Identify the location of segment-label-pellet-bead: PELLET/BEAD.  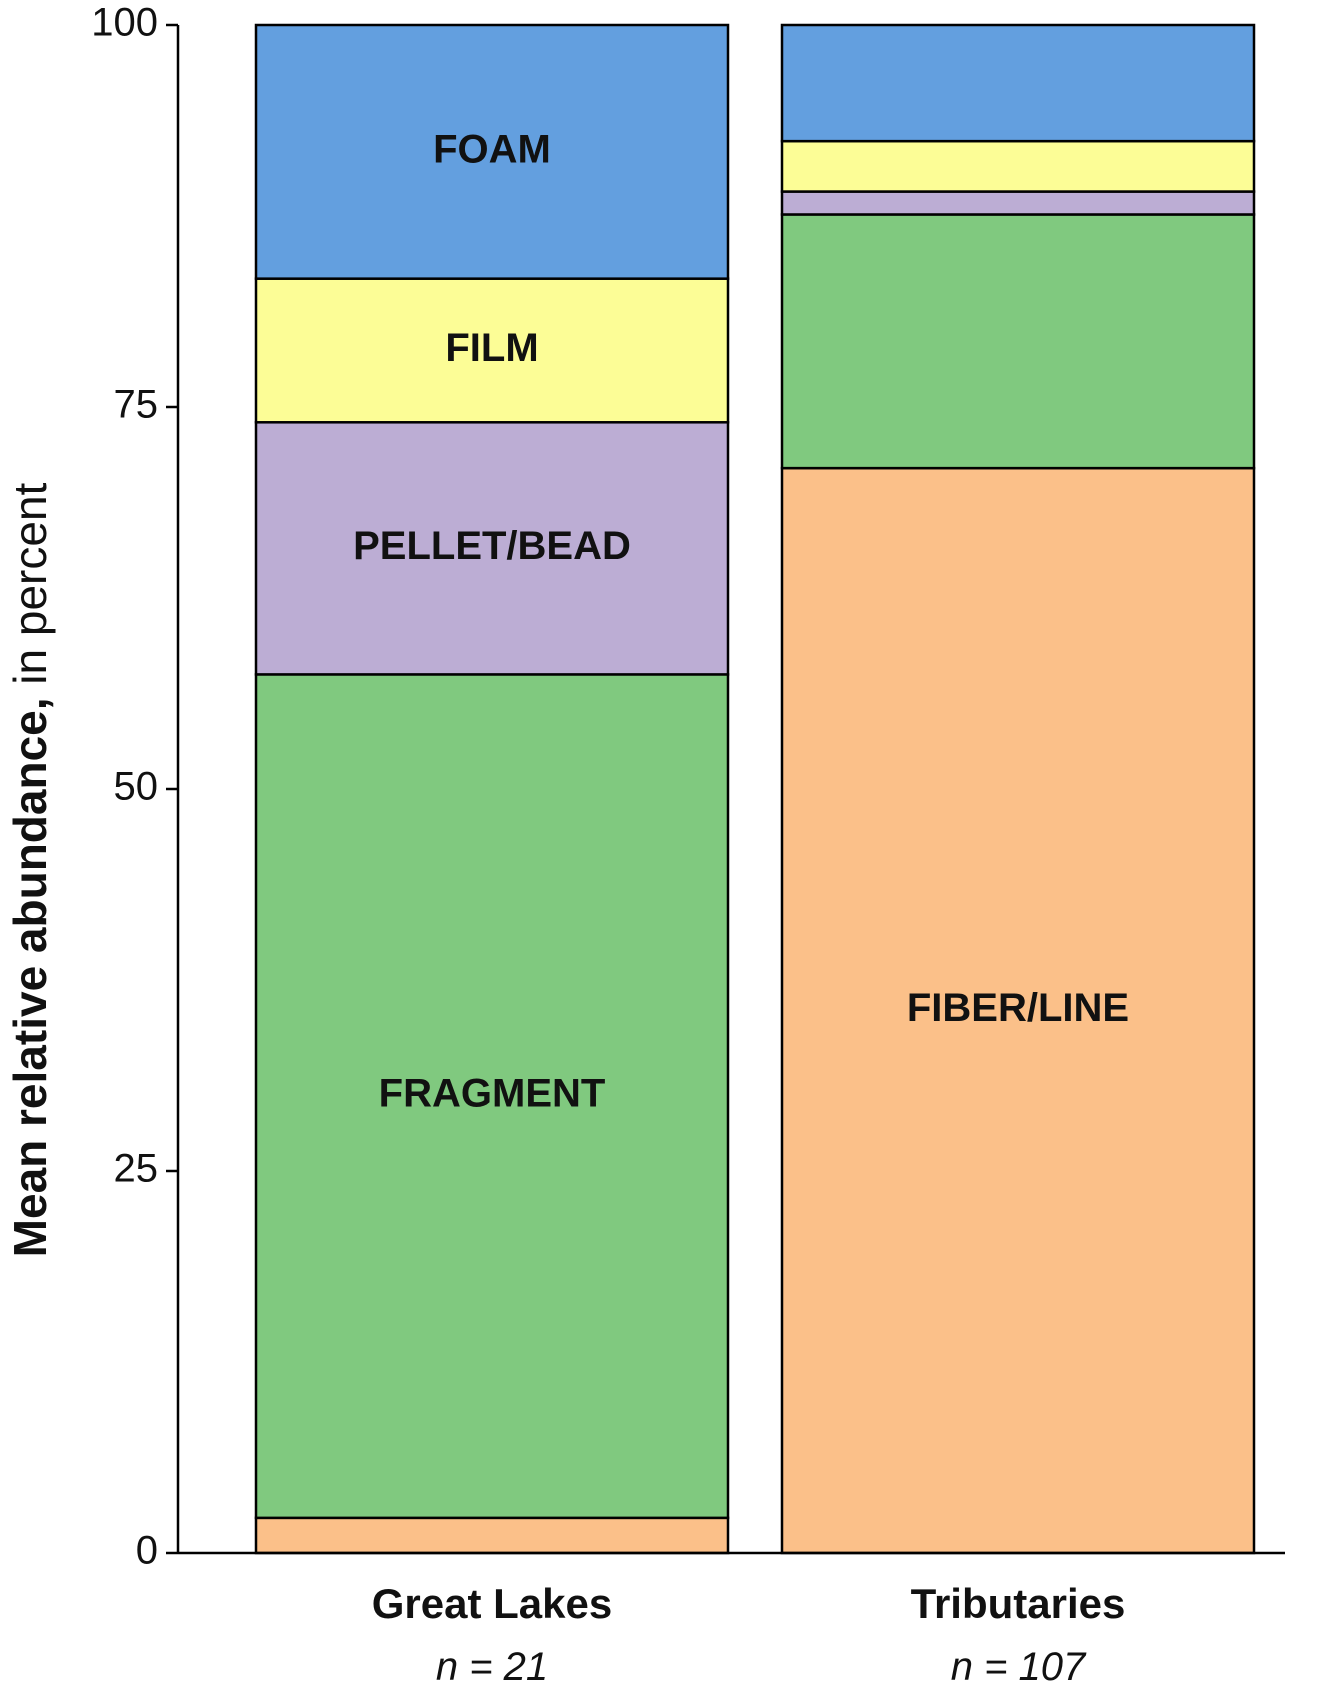
(492, 546).